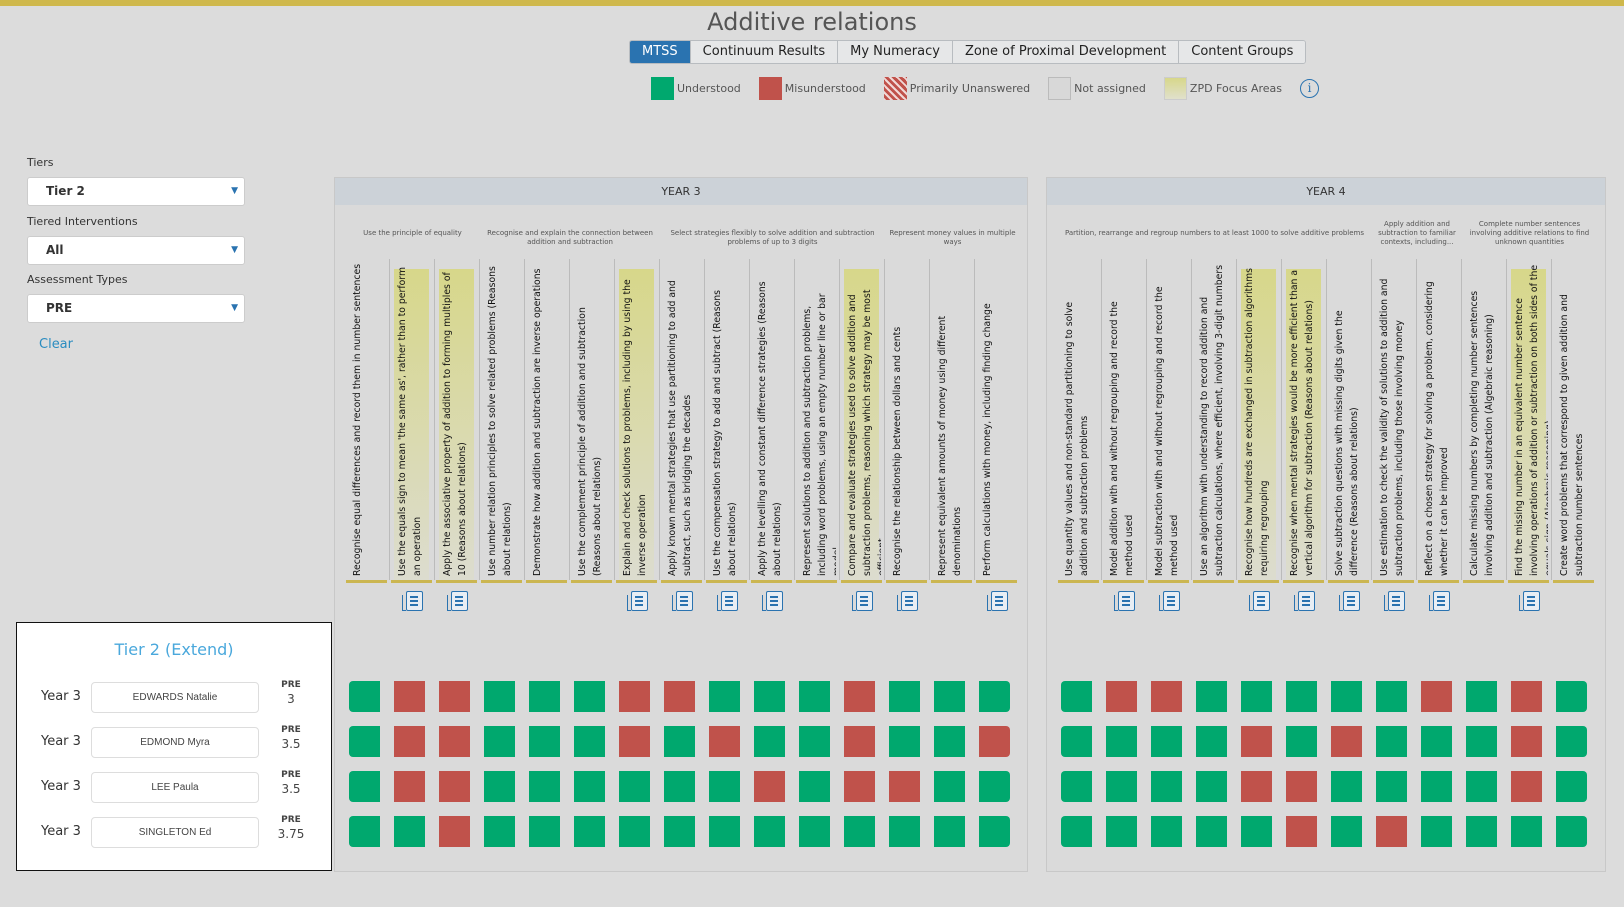 The image size is (1624, 907). I want to click on student-name-button: EDWARDS Natalie, so click(175, 697).